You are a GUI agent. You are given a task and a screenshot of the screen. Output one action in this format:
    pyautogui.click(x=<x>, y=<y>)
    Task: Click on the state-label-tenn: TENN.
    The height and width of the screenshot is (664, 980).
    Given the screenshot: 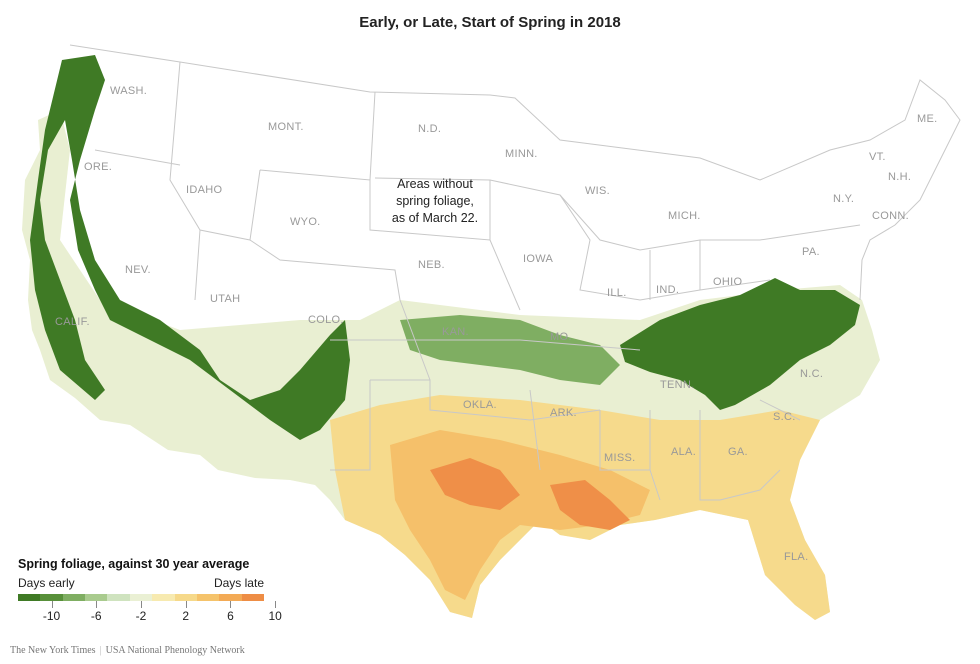 What is the action you would take?
    pyautogui.click(x=677, y=385)
    